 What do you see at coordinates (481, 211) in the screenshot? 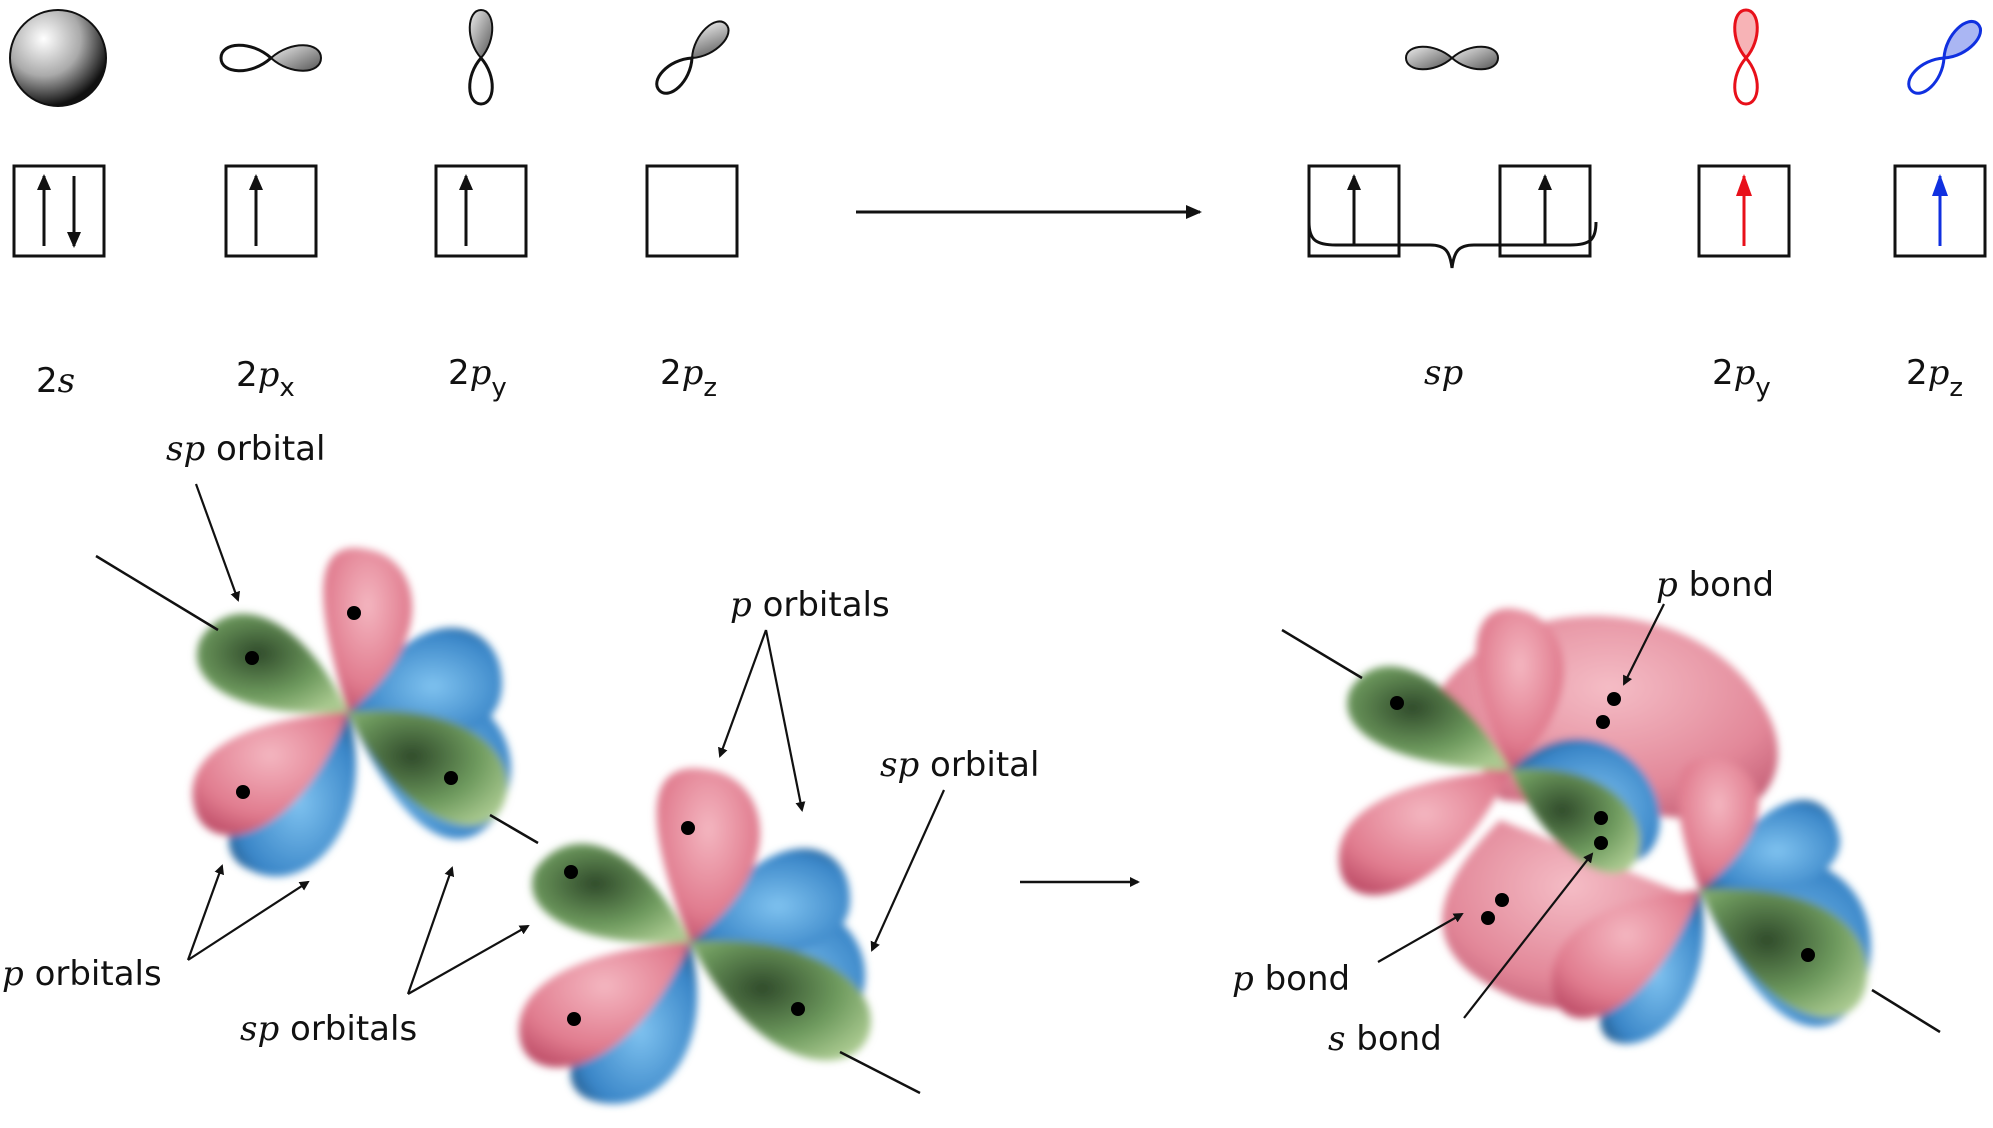
I see `box-2py` at bounding box center [481, 211].